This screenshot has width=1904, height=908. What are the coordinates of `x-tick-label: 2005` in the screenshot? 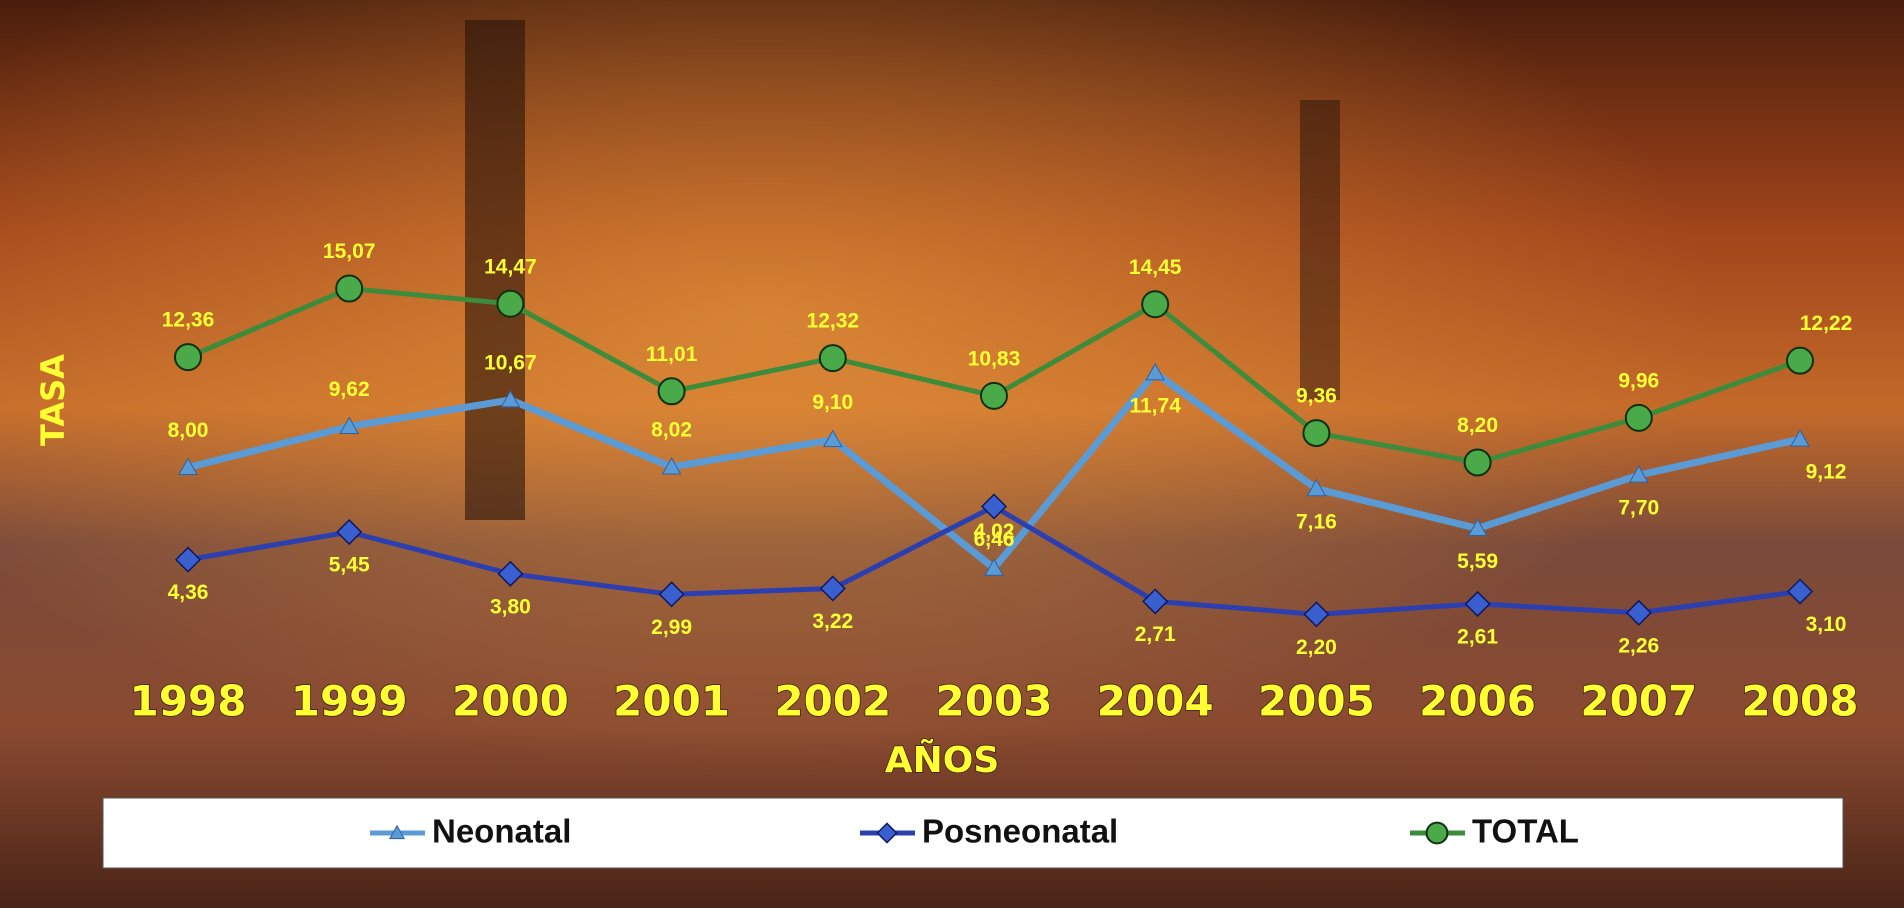 It's located at (1316, 701).